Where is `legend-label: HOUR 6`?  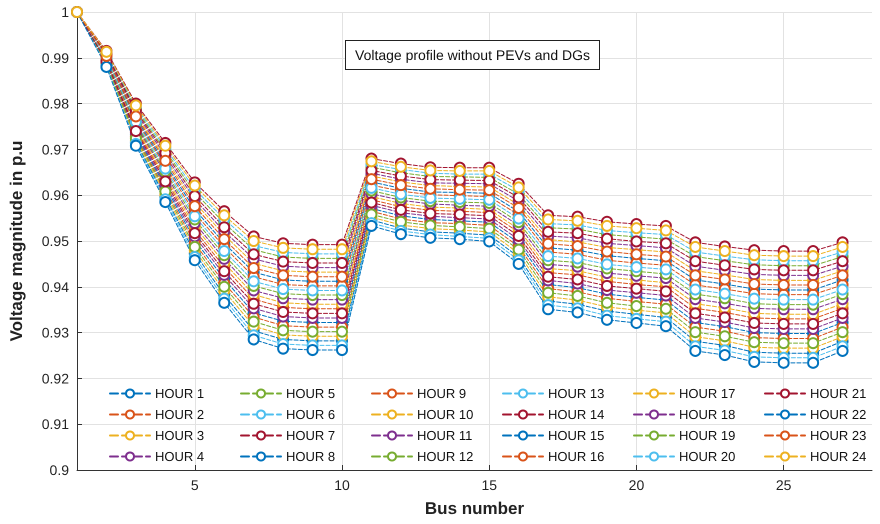
legend-label: HOUR 6 is located at coordinates (311, 414).